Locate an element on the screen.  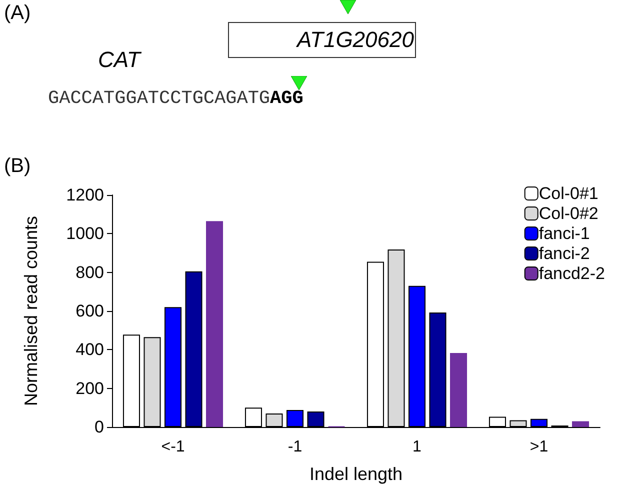
x-tick-label: >1 is located at coordinates (539, 447).